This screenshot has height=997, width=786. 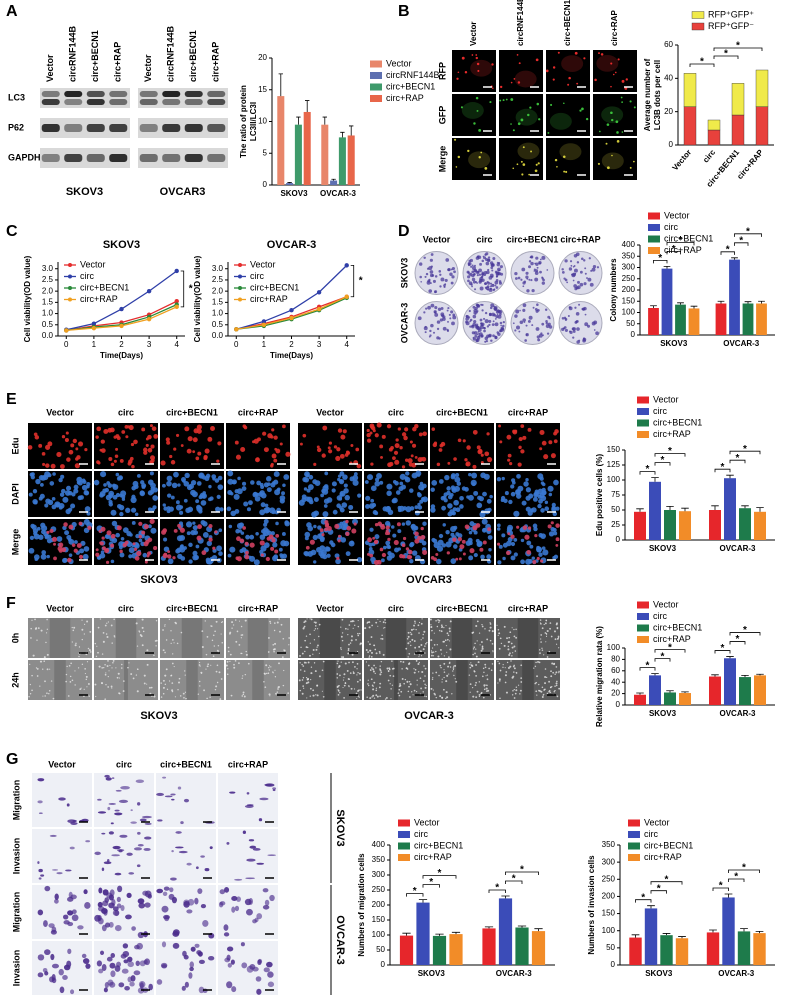 I want to click on legend-label: circ+BECN1, so click(x=688, y=238).